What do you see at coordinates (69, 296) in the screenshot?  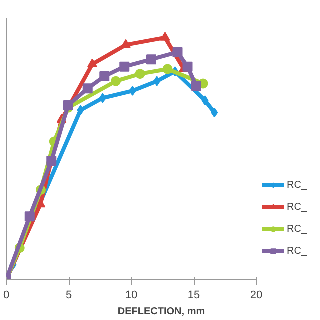 I see `x-tick-label: 5` at bounding box center [69, 296].